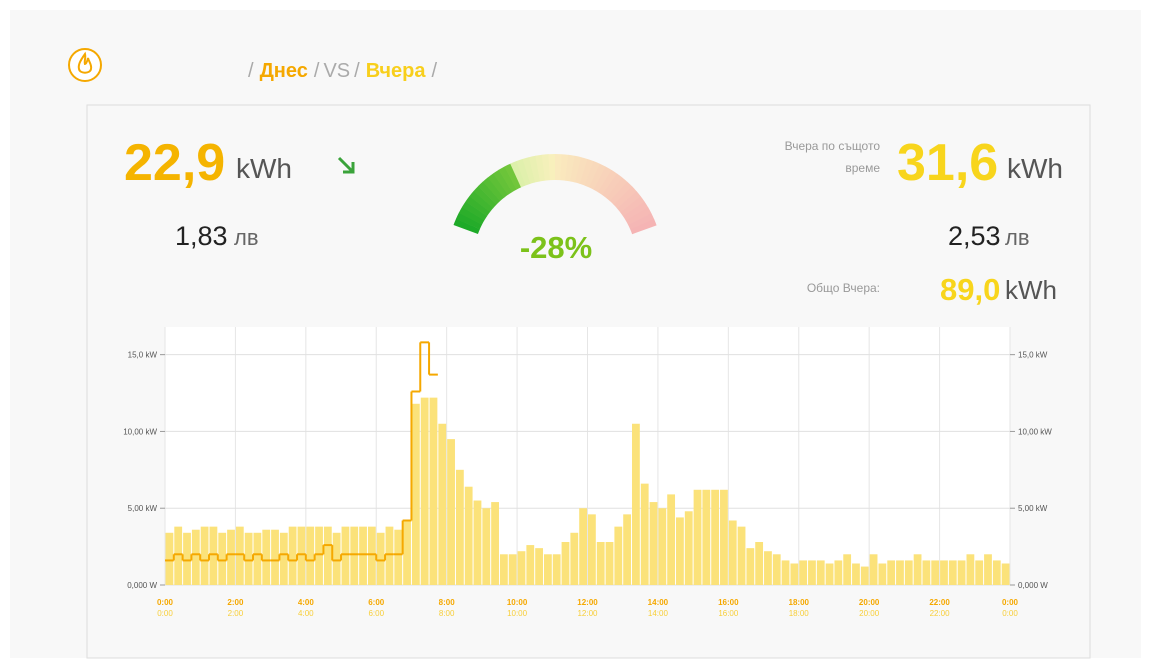 The height and width of the screenshot is (662, 1151). I want to click on header: / Днес / VS / Вчера /, so click(342, 71).